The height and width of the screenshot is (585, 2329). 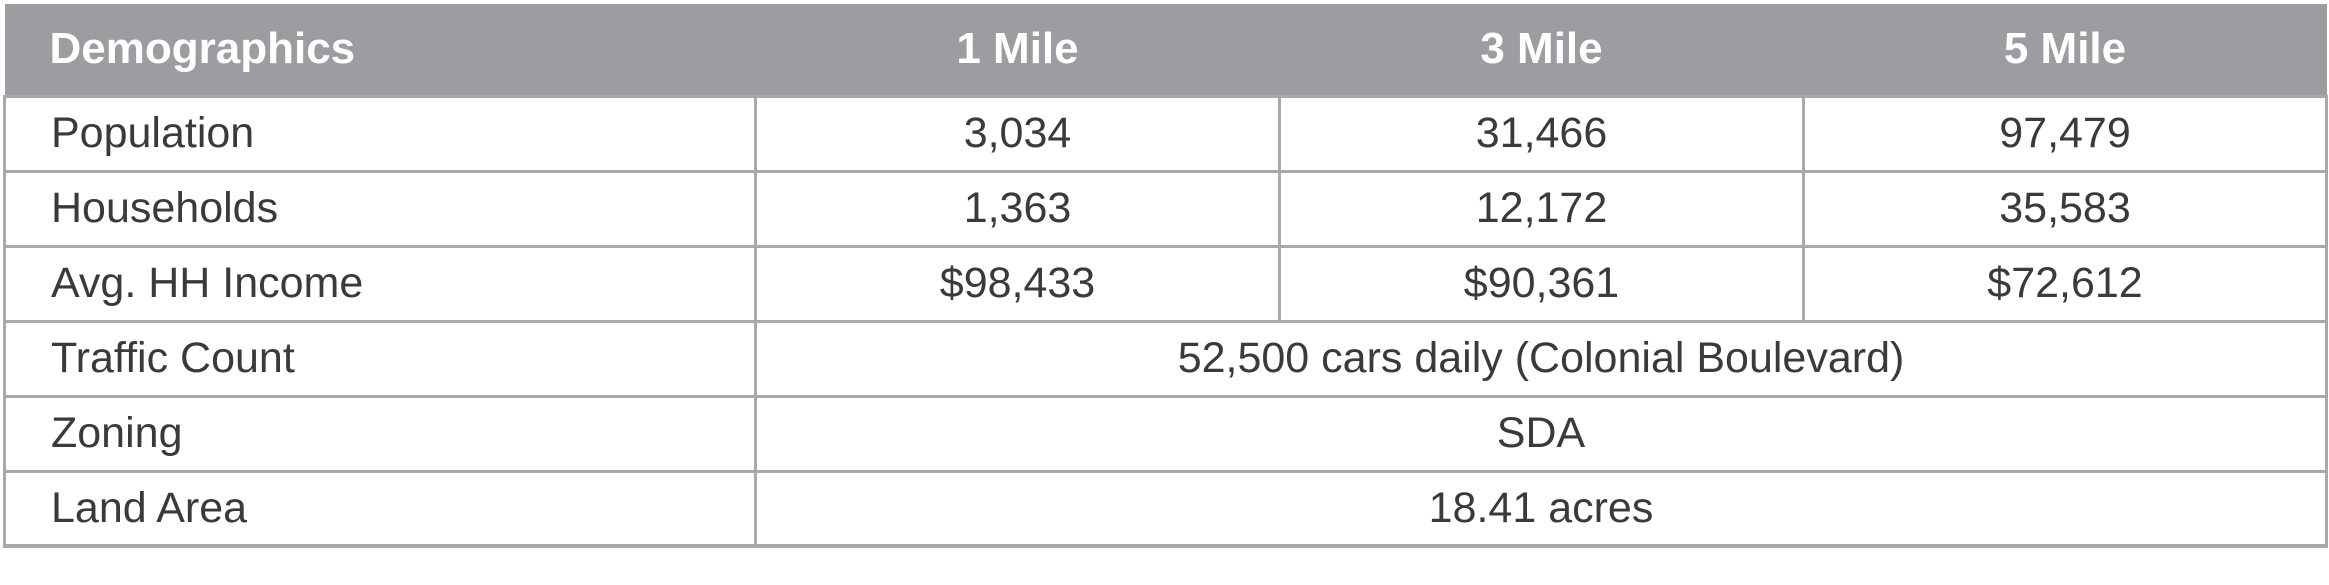 I want to click on cell-1-mile: 1,363, so click(x=1017, y=208).